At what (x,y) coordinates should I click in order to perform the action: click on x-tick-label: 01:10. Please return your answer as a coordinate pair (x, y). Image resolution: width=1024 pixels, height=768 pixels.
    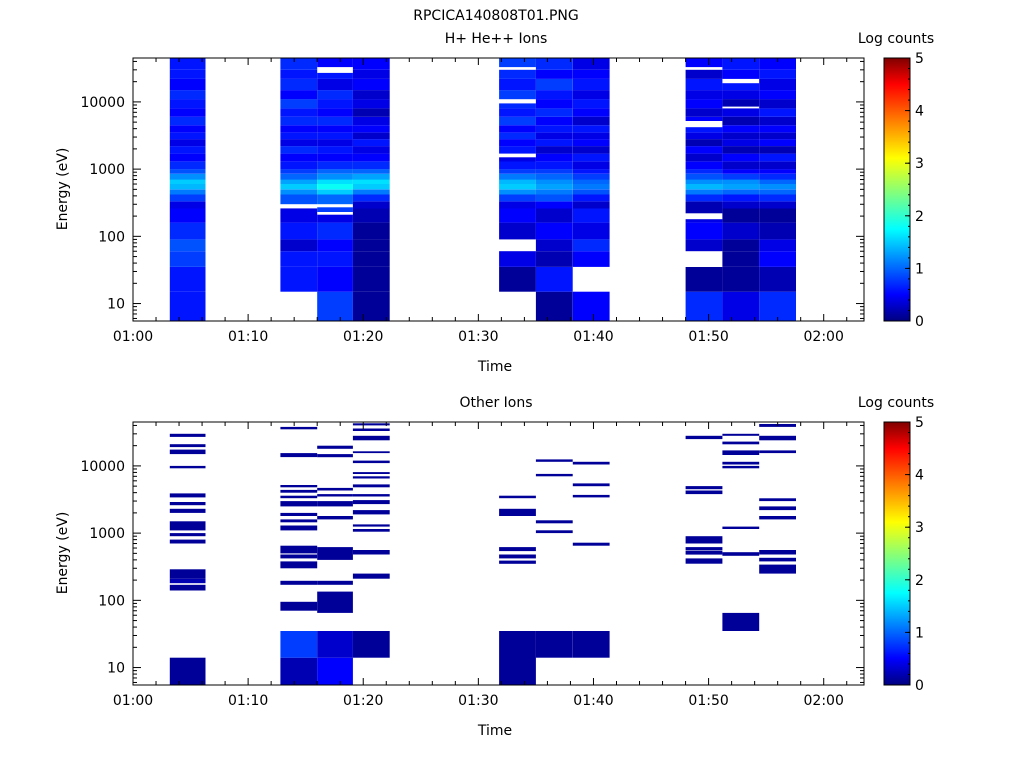
    Looking at the image, I should click on (248, 701).